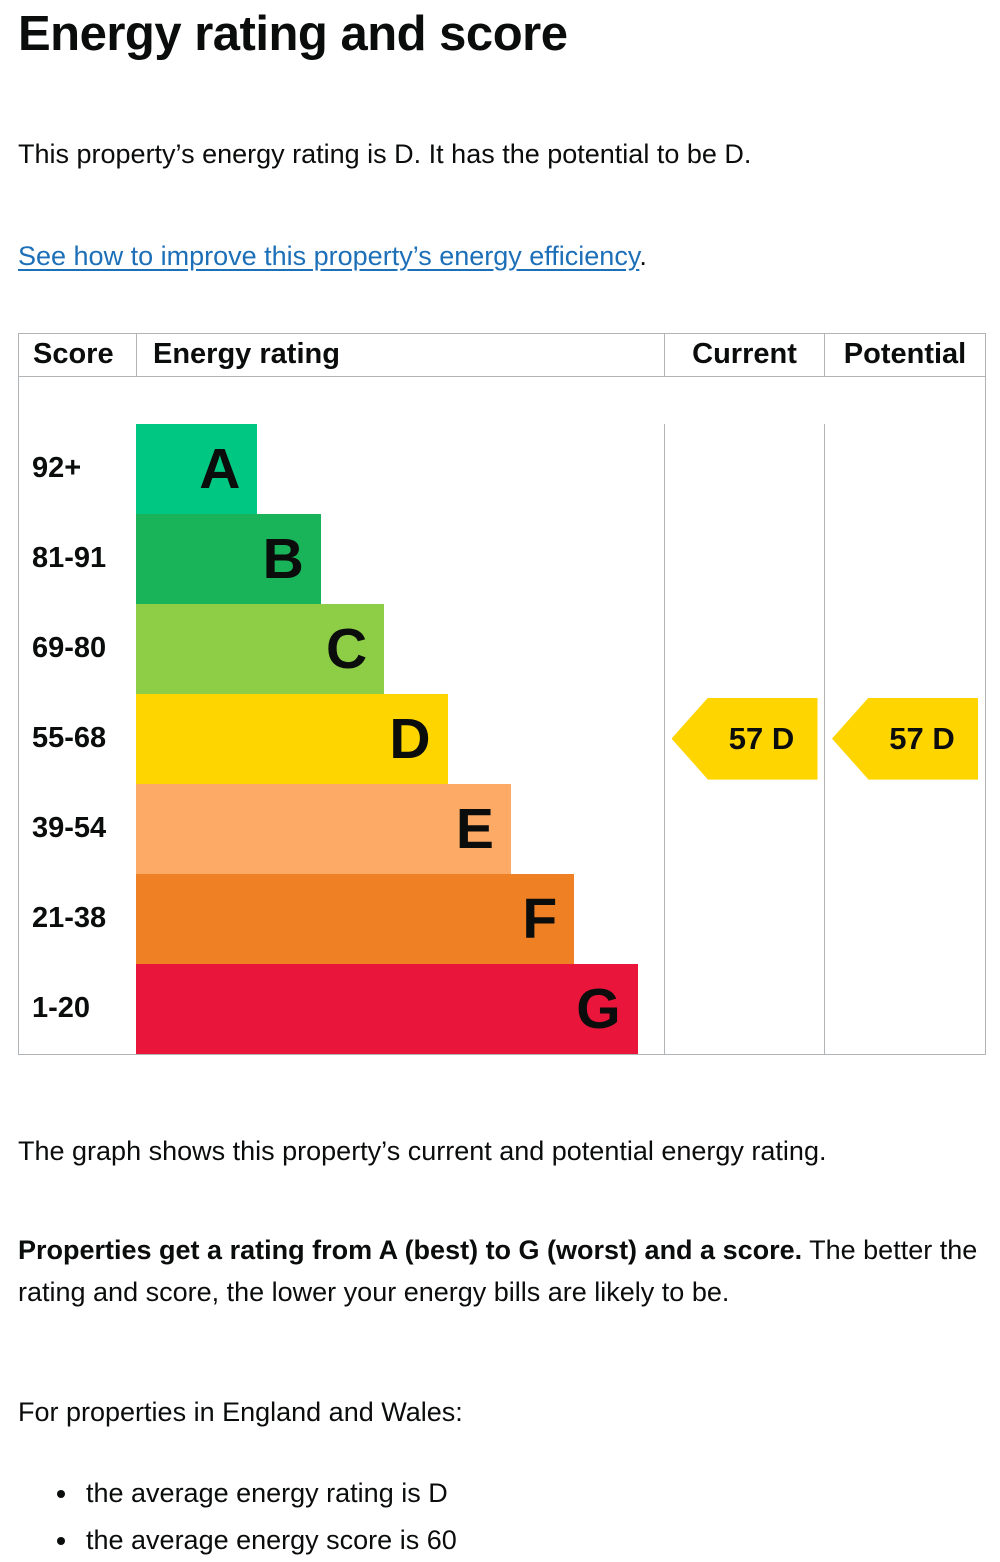  Describe the element at coordinates (197, 468) in the screenshot. I see `band-bar-a: A` at that location.